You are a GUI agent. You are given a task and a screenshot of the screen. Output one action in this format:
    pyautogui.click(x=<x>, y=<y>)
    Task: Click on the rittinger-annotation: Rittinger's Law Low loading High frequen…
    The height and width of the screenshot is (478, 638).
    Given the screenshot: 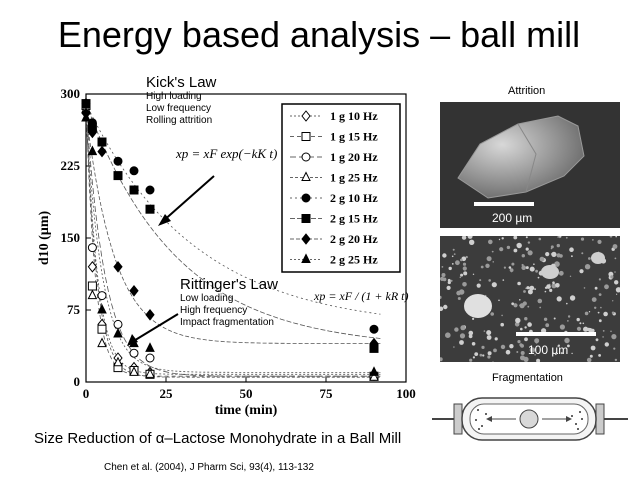 What is the action you would take?
    pyautogui.click(x=229, y=302)
    